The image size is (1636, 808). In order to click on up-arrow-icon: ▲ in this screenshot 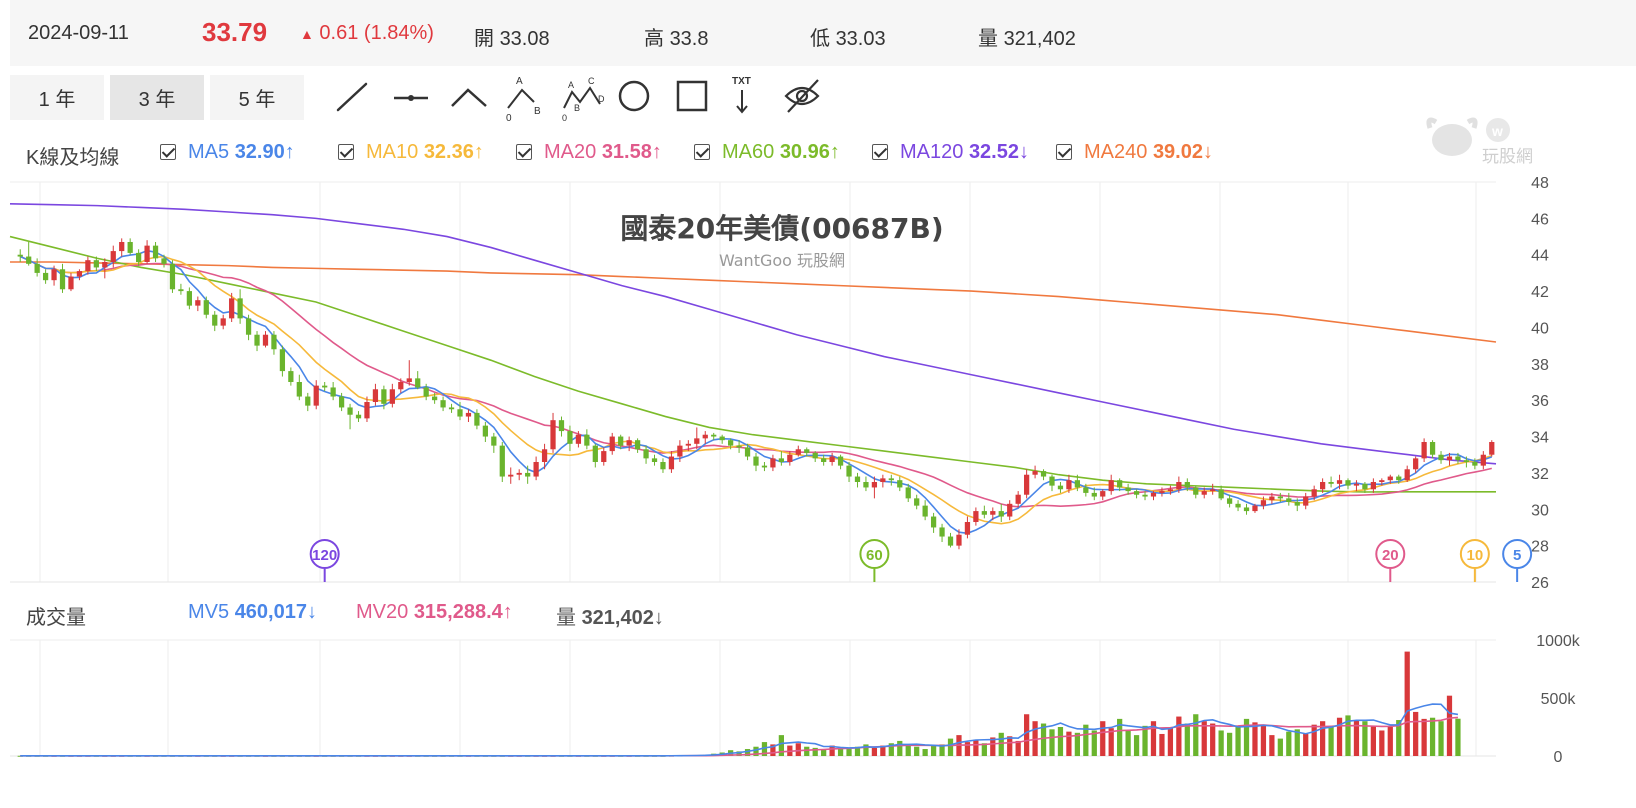, I will do `click(307, 34)`.